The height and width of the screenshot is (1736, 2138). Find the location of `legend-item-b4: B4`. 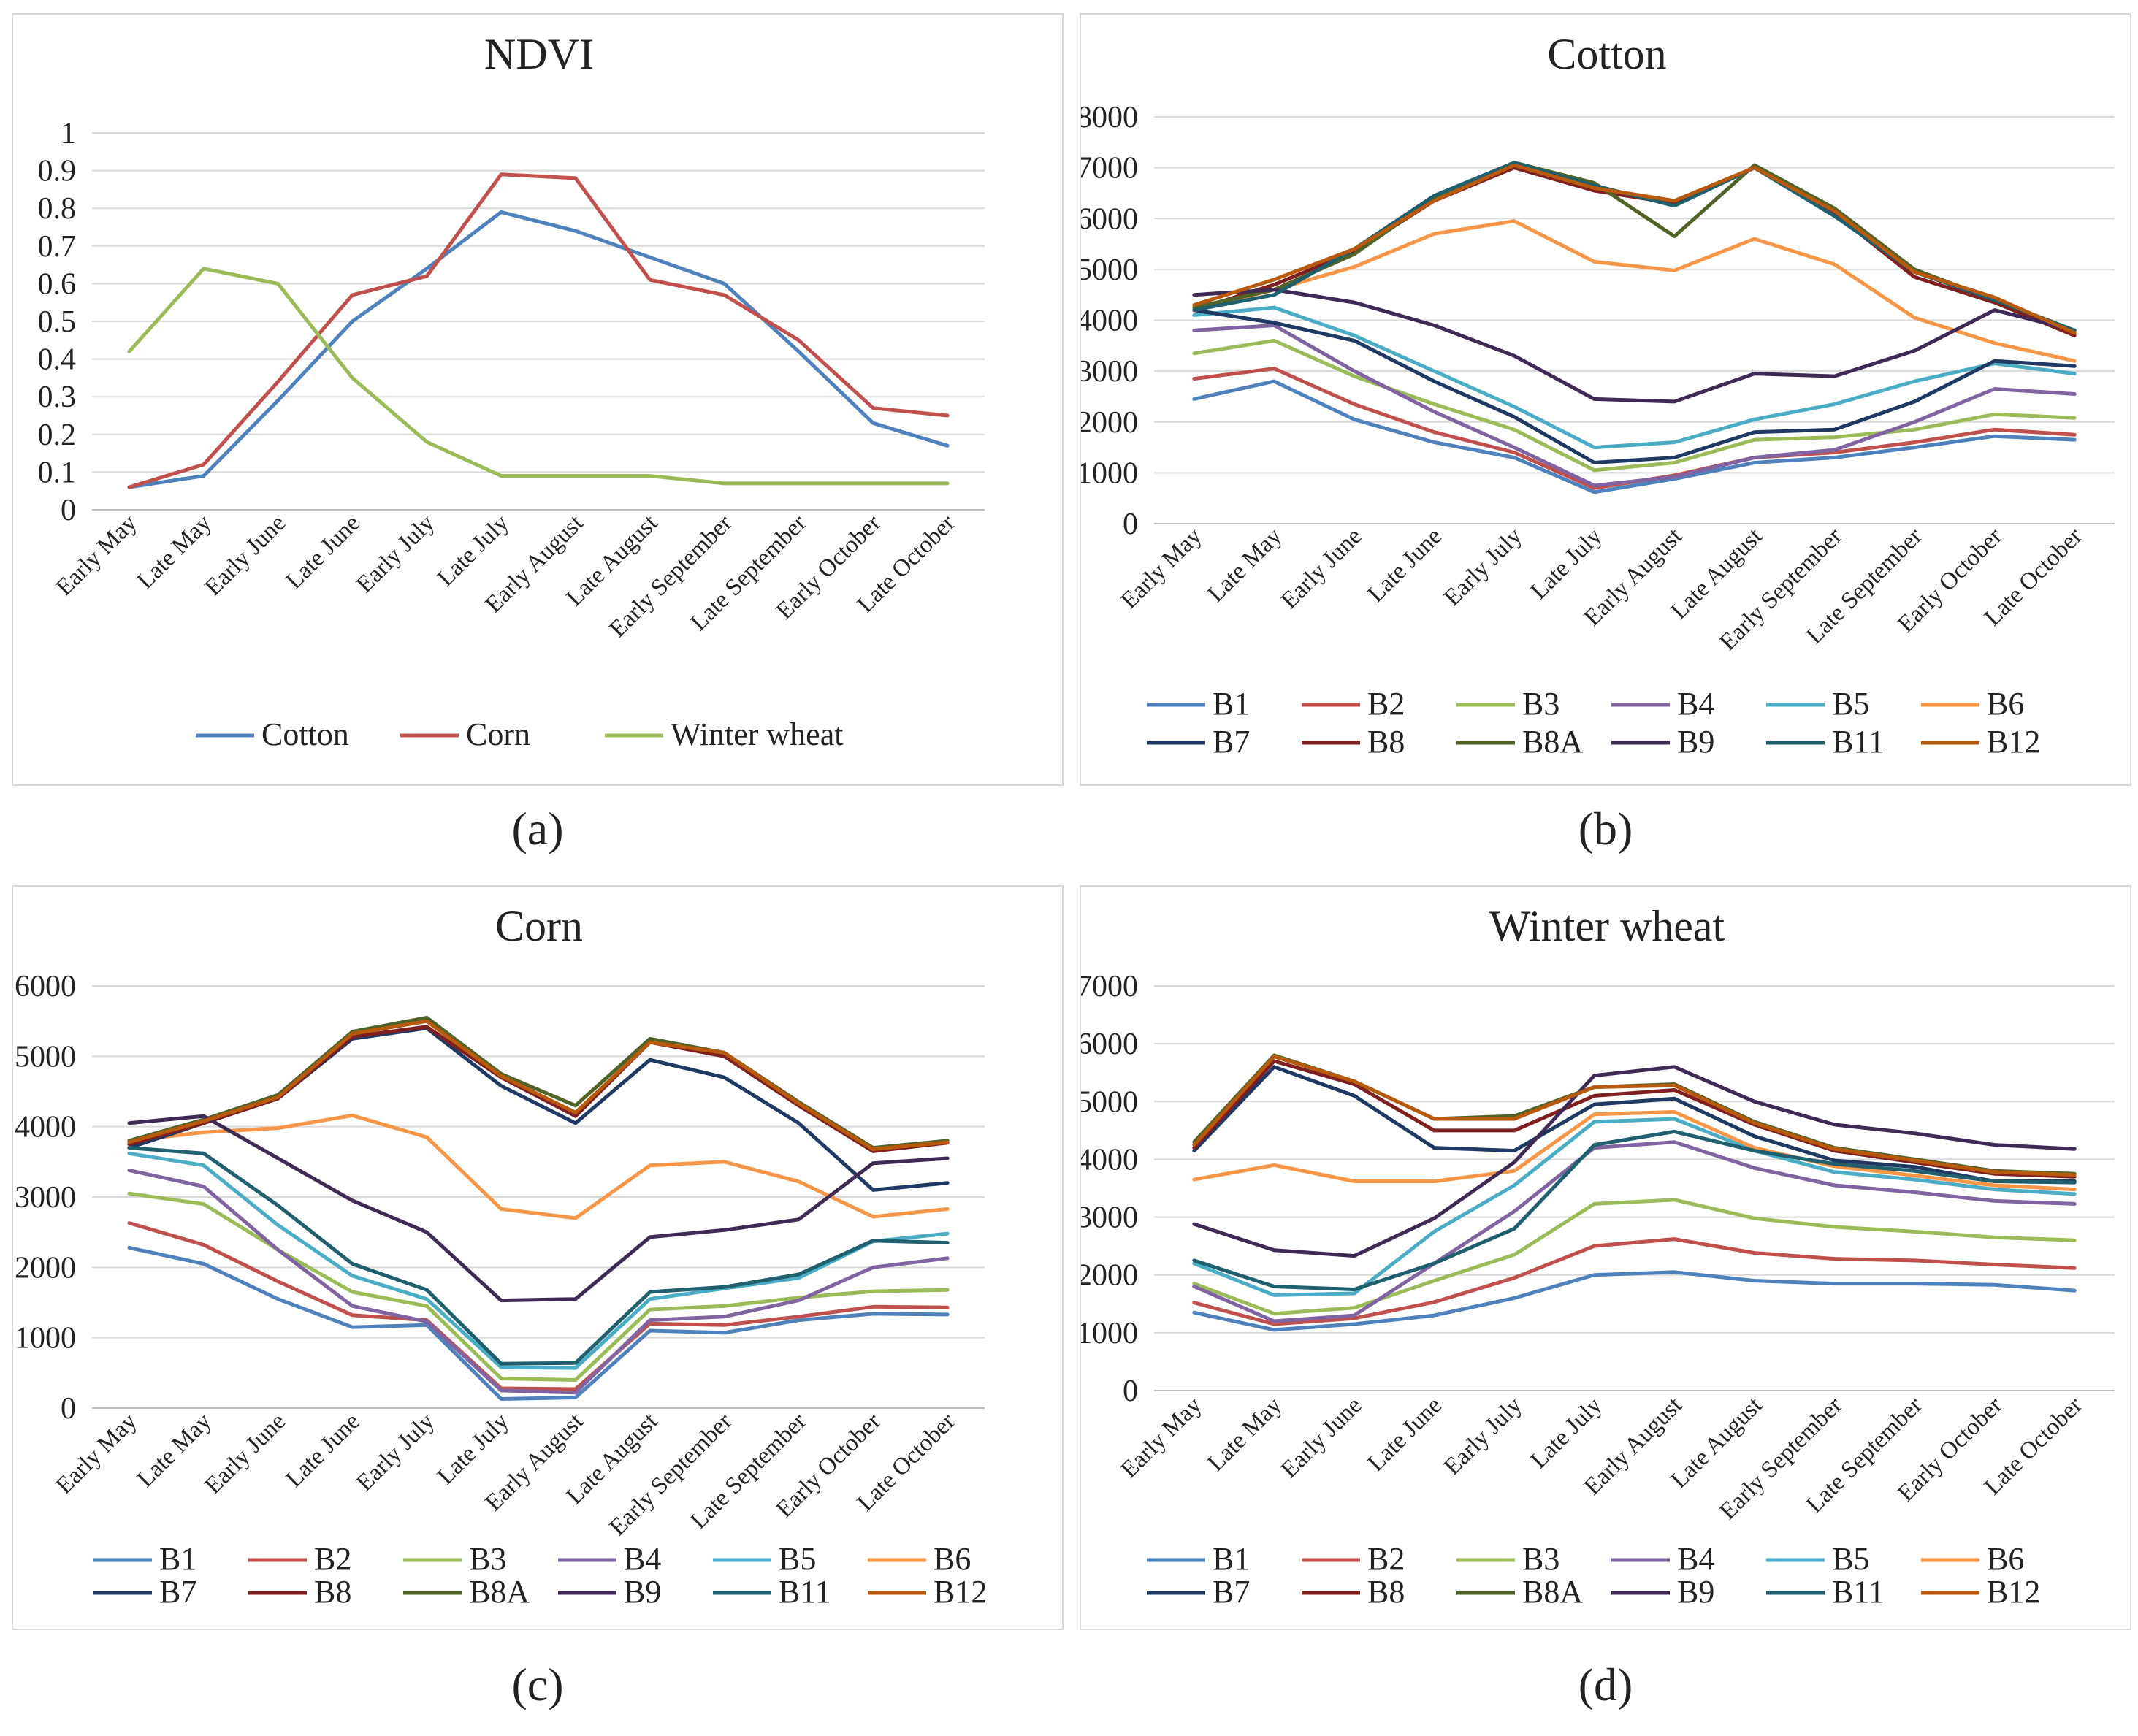

legend-item-b4: B4 is located at coordinates (1662, 704).